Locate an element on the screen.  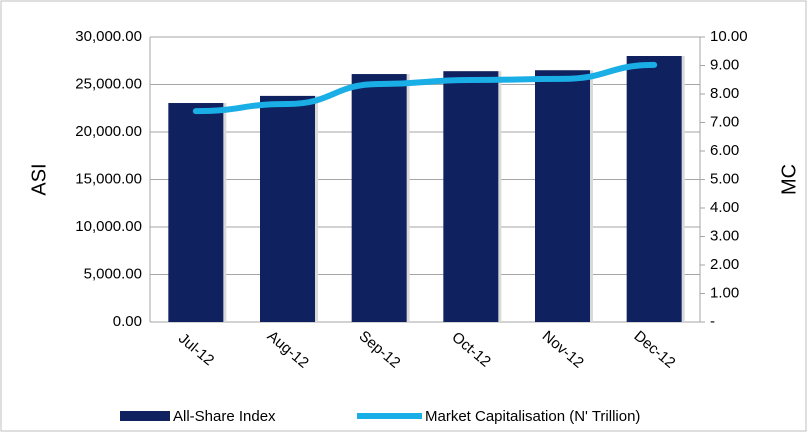
y2-tick-label: 5.00 is located at coordinates (724, 178).